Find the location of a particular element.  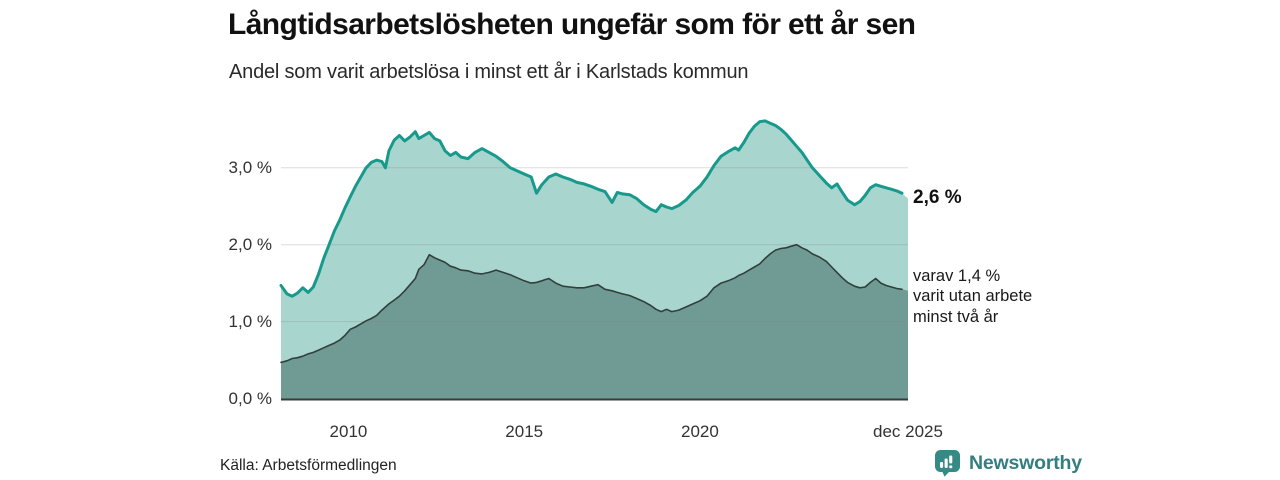

y-tick-label: 0,0 % is located at coordinates (250, 398).